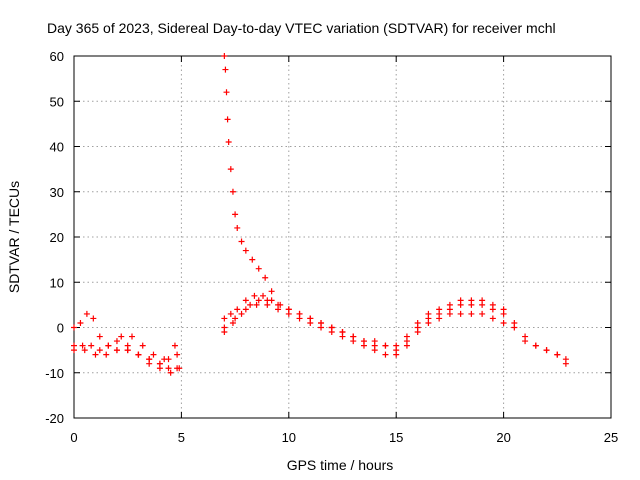  Describe the element at coordinates (60, 328) in the screenshot. I see `y-tick-label: 0` at that location.